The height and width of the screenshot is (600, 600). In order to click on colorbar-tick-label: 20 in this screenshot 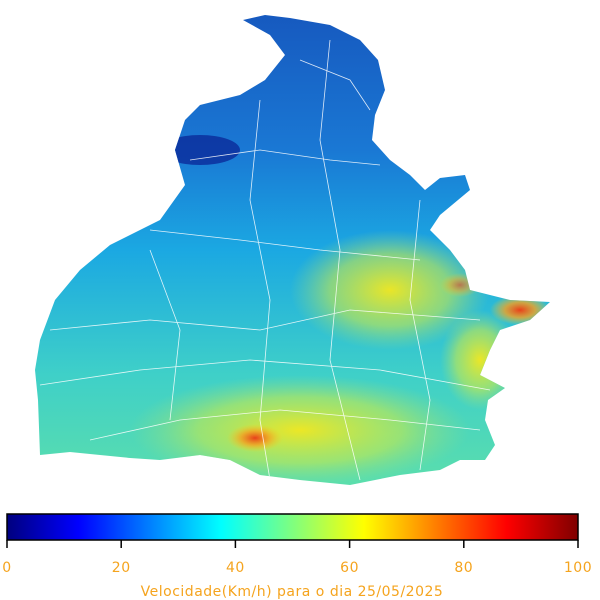, I will do `click(121, 568)`.